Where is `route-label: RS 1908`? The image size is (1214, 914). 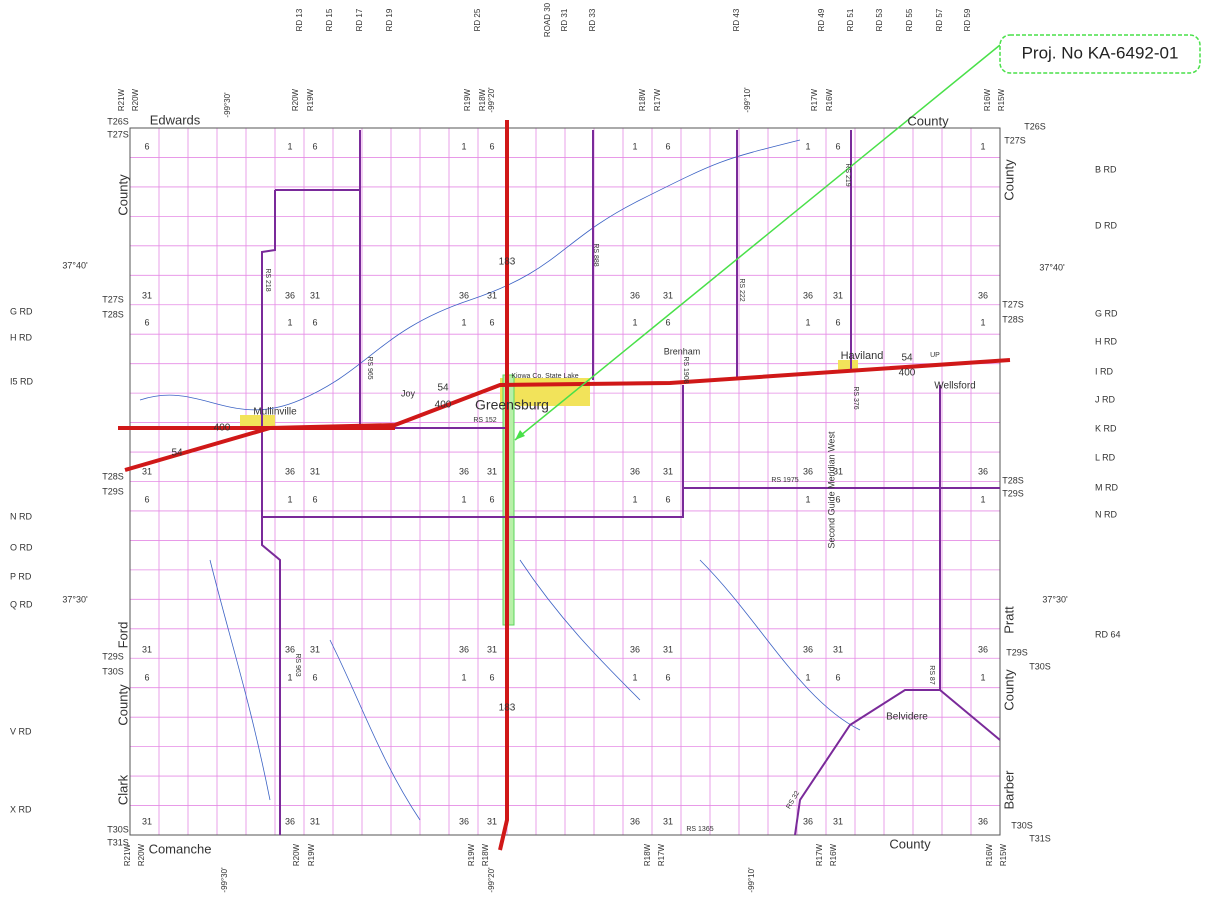 route-label: RS 1908 is located at coordinates (685, 369).